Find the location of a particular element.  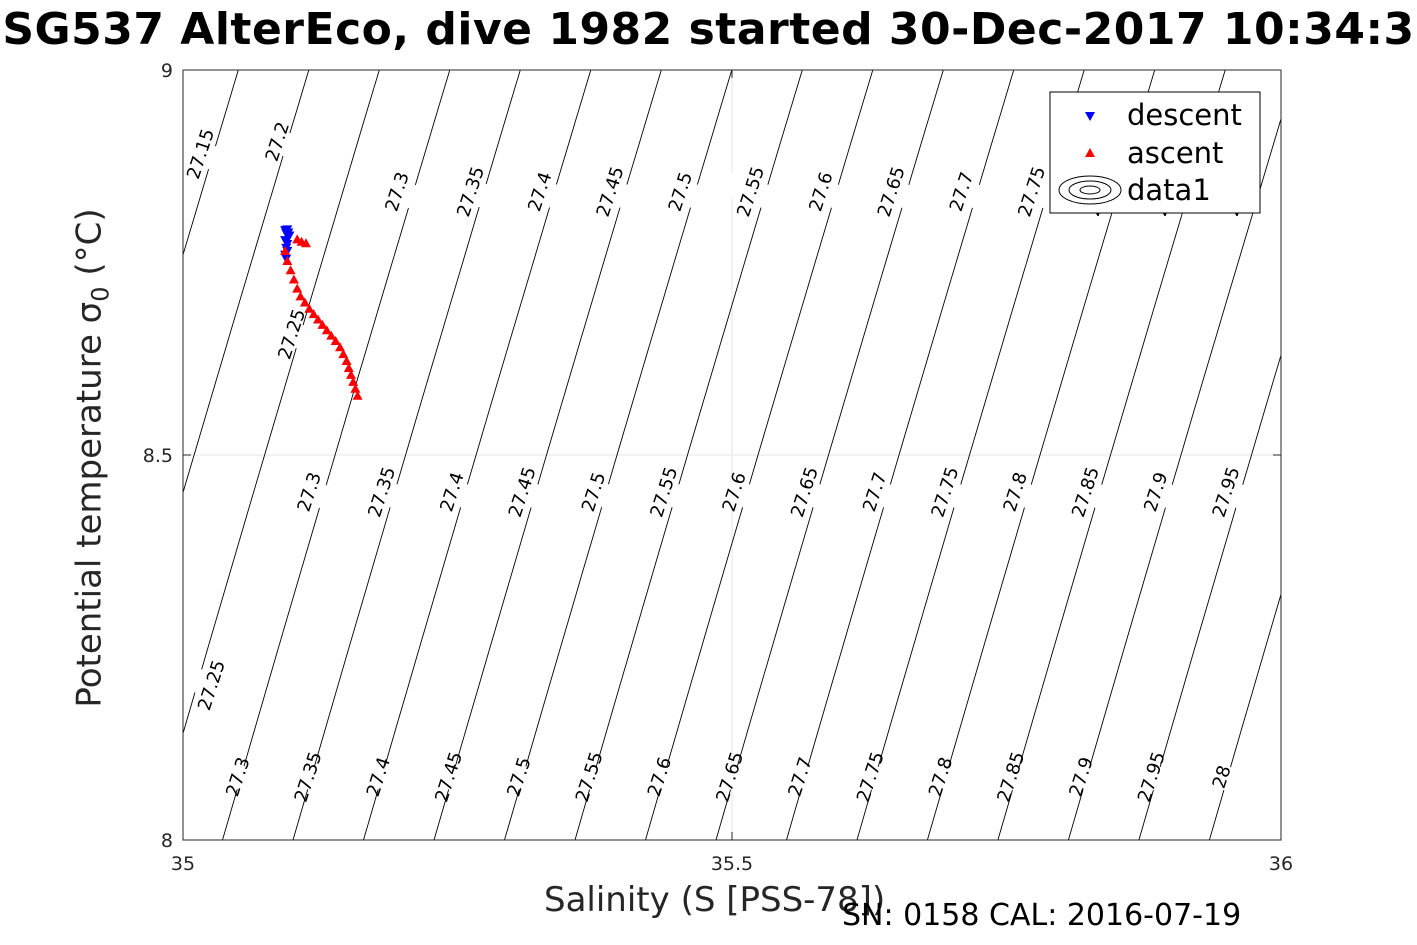

calibration-footer: SN: 0158 CAL: 2016-07-19 is located at coordinates (1042, 915).